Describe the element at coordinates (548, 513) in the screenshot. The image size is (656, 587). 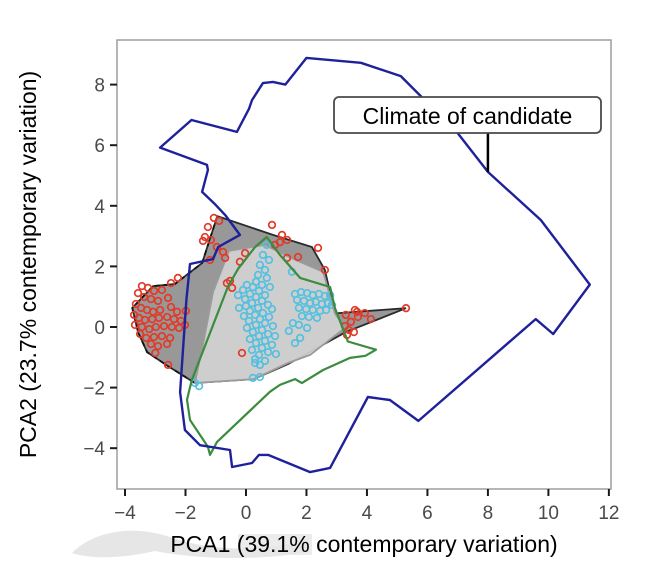
I see `x-tick-label: 10` at that location.